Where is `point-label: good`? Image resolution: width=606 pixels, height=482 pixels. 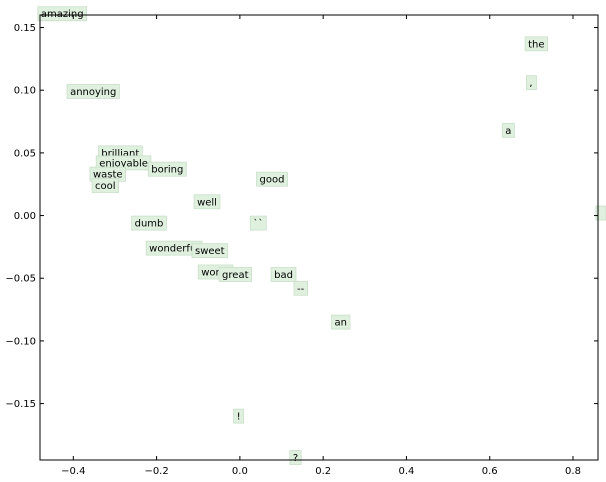
point-label: good is located at coordinates (272, 179).